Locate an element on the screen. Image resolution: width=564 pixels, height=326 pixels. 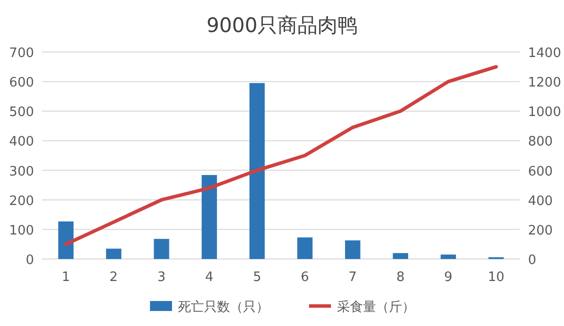
y-tick-label: 100 is located at coordinates (21, 230).